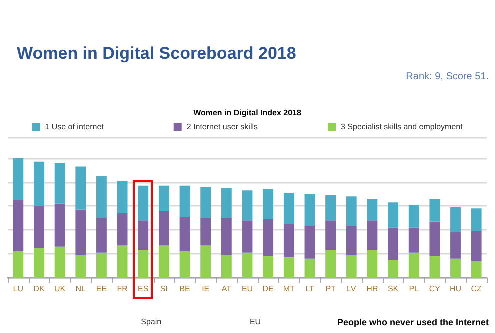 The width and height of the screenshot is (495, 333). Describe the element at coordinates (248, 113) in the screenshot. I see `chart-subtitle: Women in Digital Index 2018` at that location.